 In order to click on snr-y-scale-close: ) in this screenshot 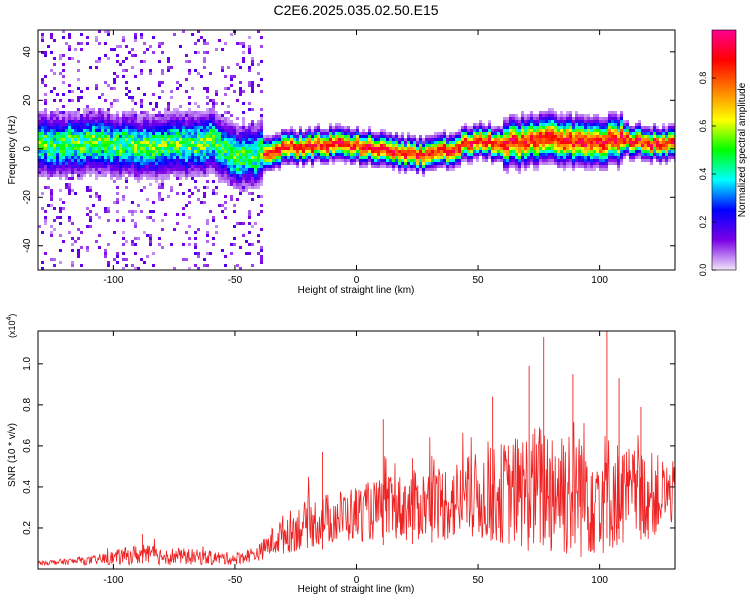, I will do `click(12, 315)`.